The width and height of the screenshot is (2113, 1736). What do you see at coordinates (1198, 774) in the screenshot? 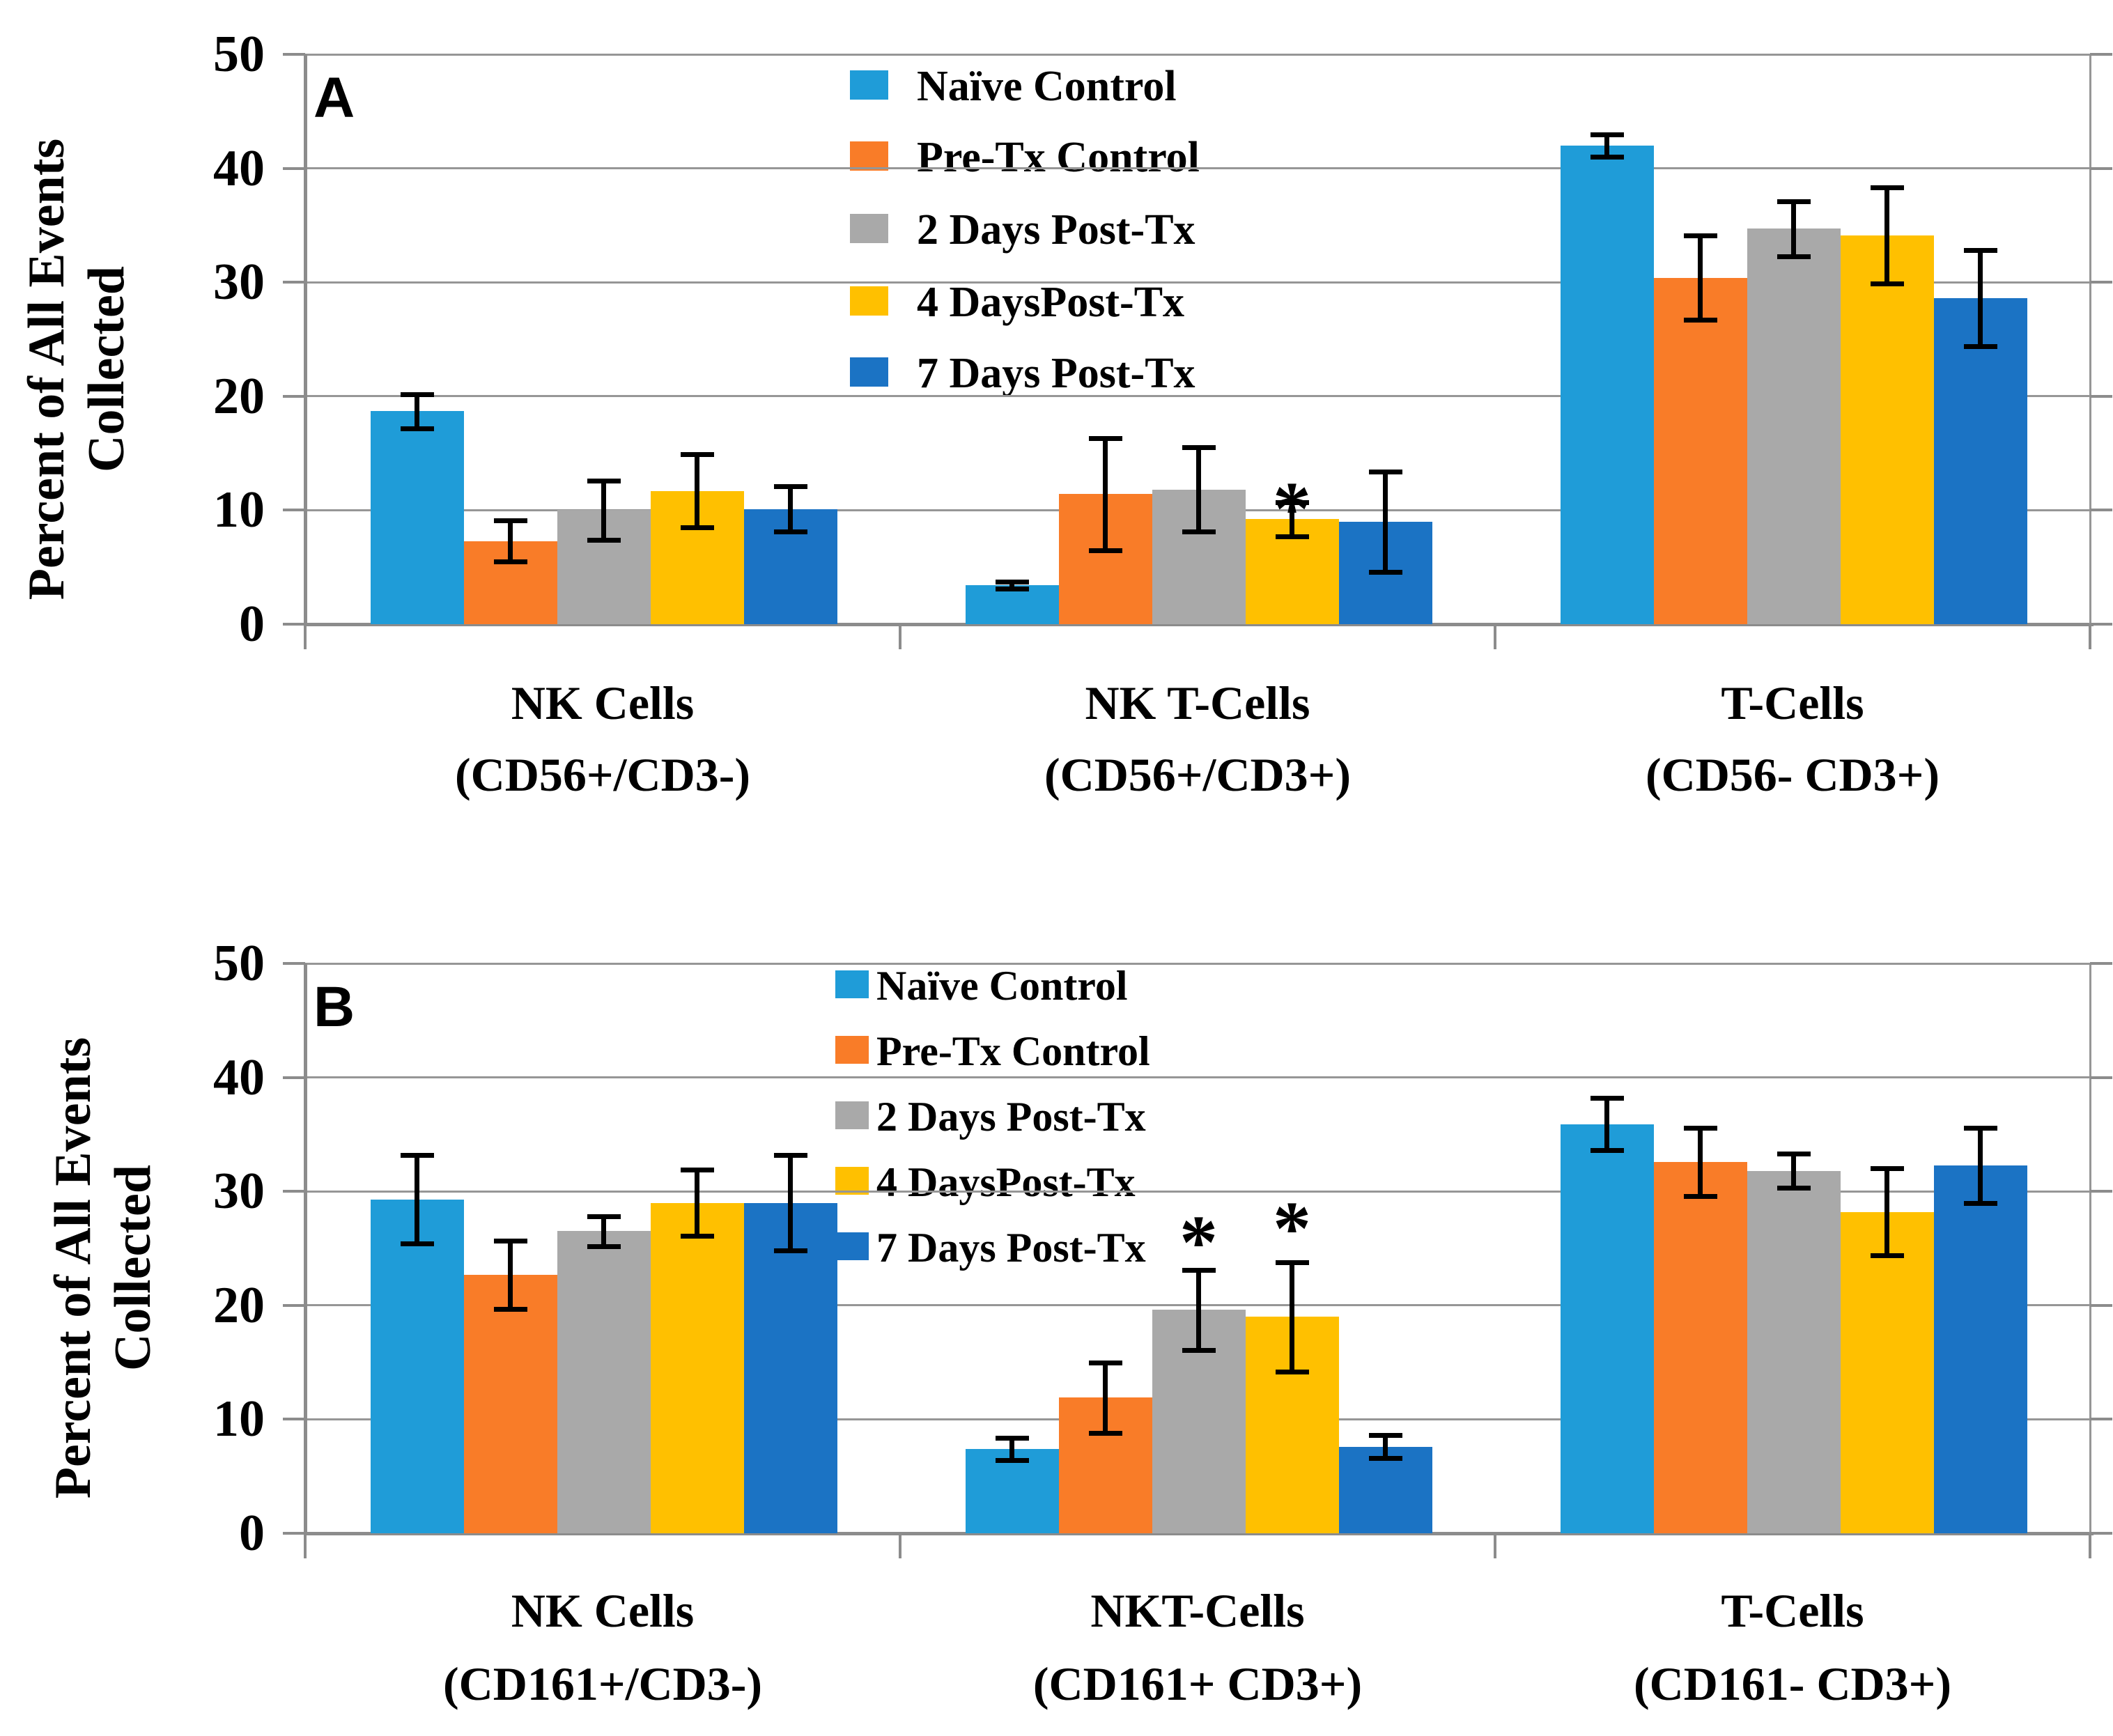
I see `category-label-1-line1: (CD56+/CD3+)` at bounding box center [1198, 774].